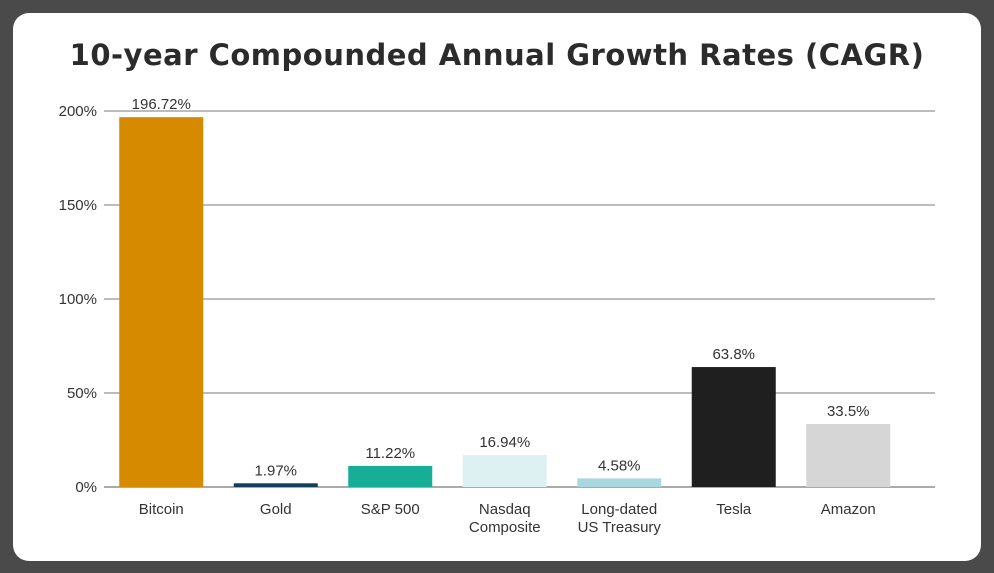 The image size is (994, 573). What do you see at coordinates (82, 393) in the screenshot?
I see `y-tick-label: 50%` at bounding box center [82, 393].